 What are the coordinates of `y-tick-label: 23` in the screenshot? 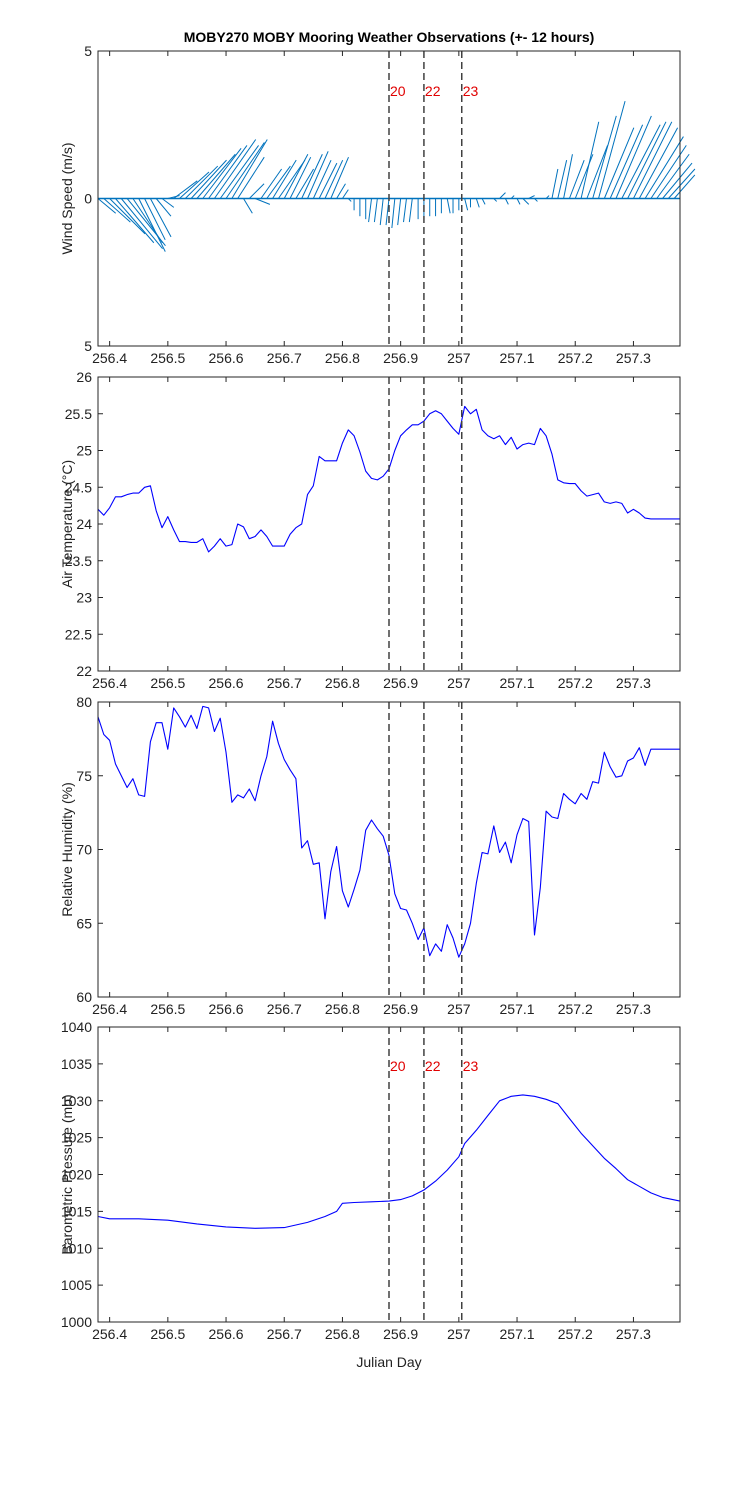 It's located at (84, 598).